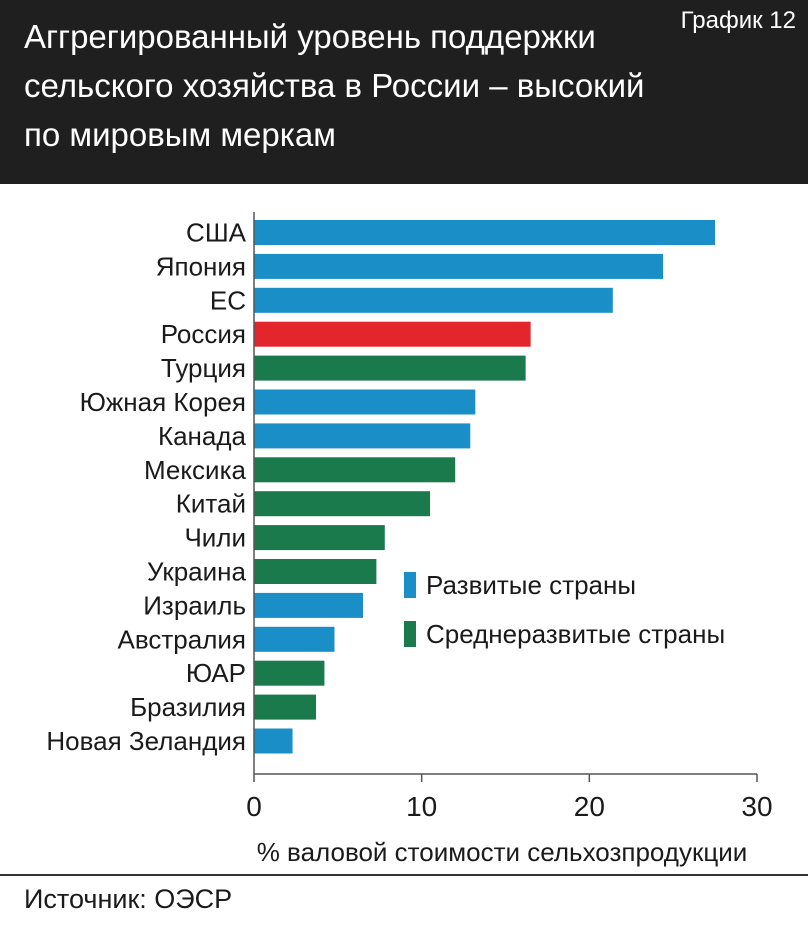 This screenshot has height=928, width=808. Describe the element at coordinates (738, 20) in the screenshot. I see `chart-number-label: График 12` at that location.